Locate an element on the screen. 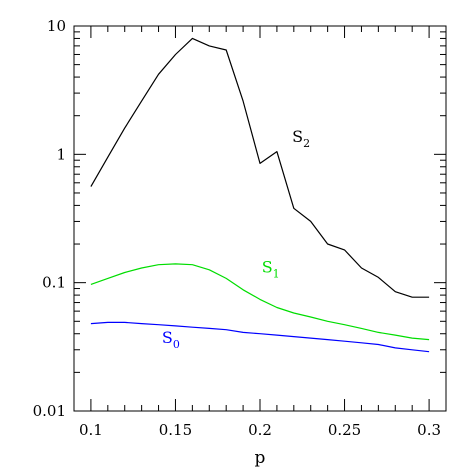 This screenshot has width=471, height=471. series-line-s1 is located at coordinates (260, 302).